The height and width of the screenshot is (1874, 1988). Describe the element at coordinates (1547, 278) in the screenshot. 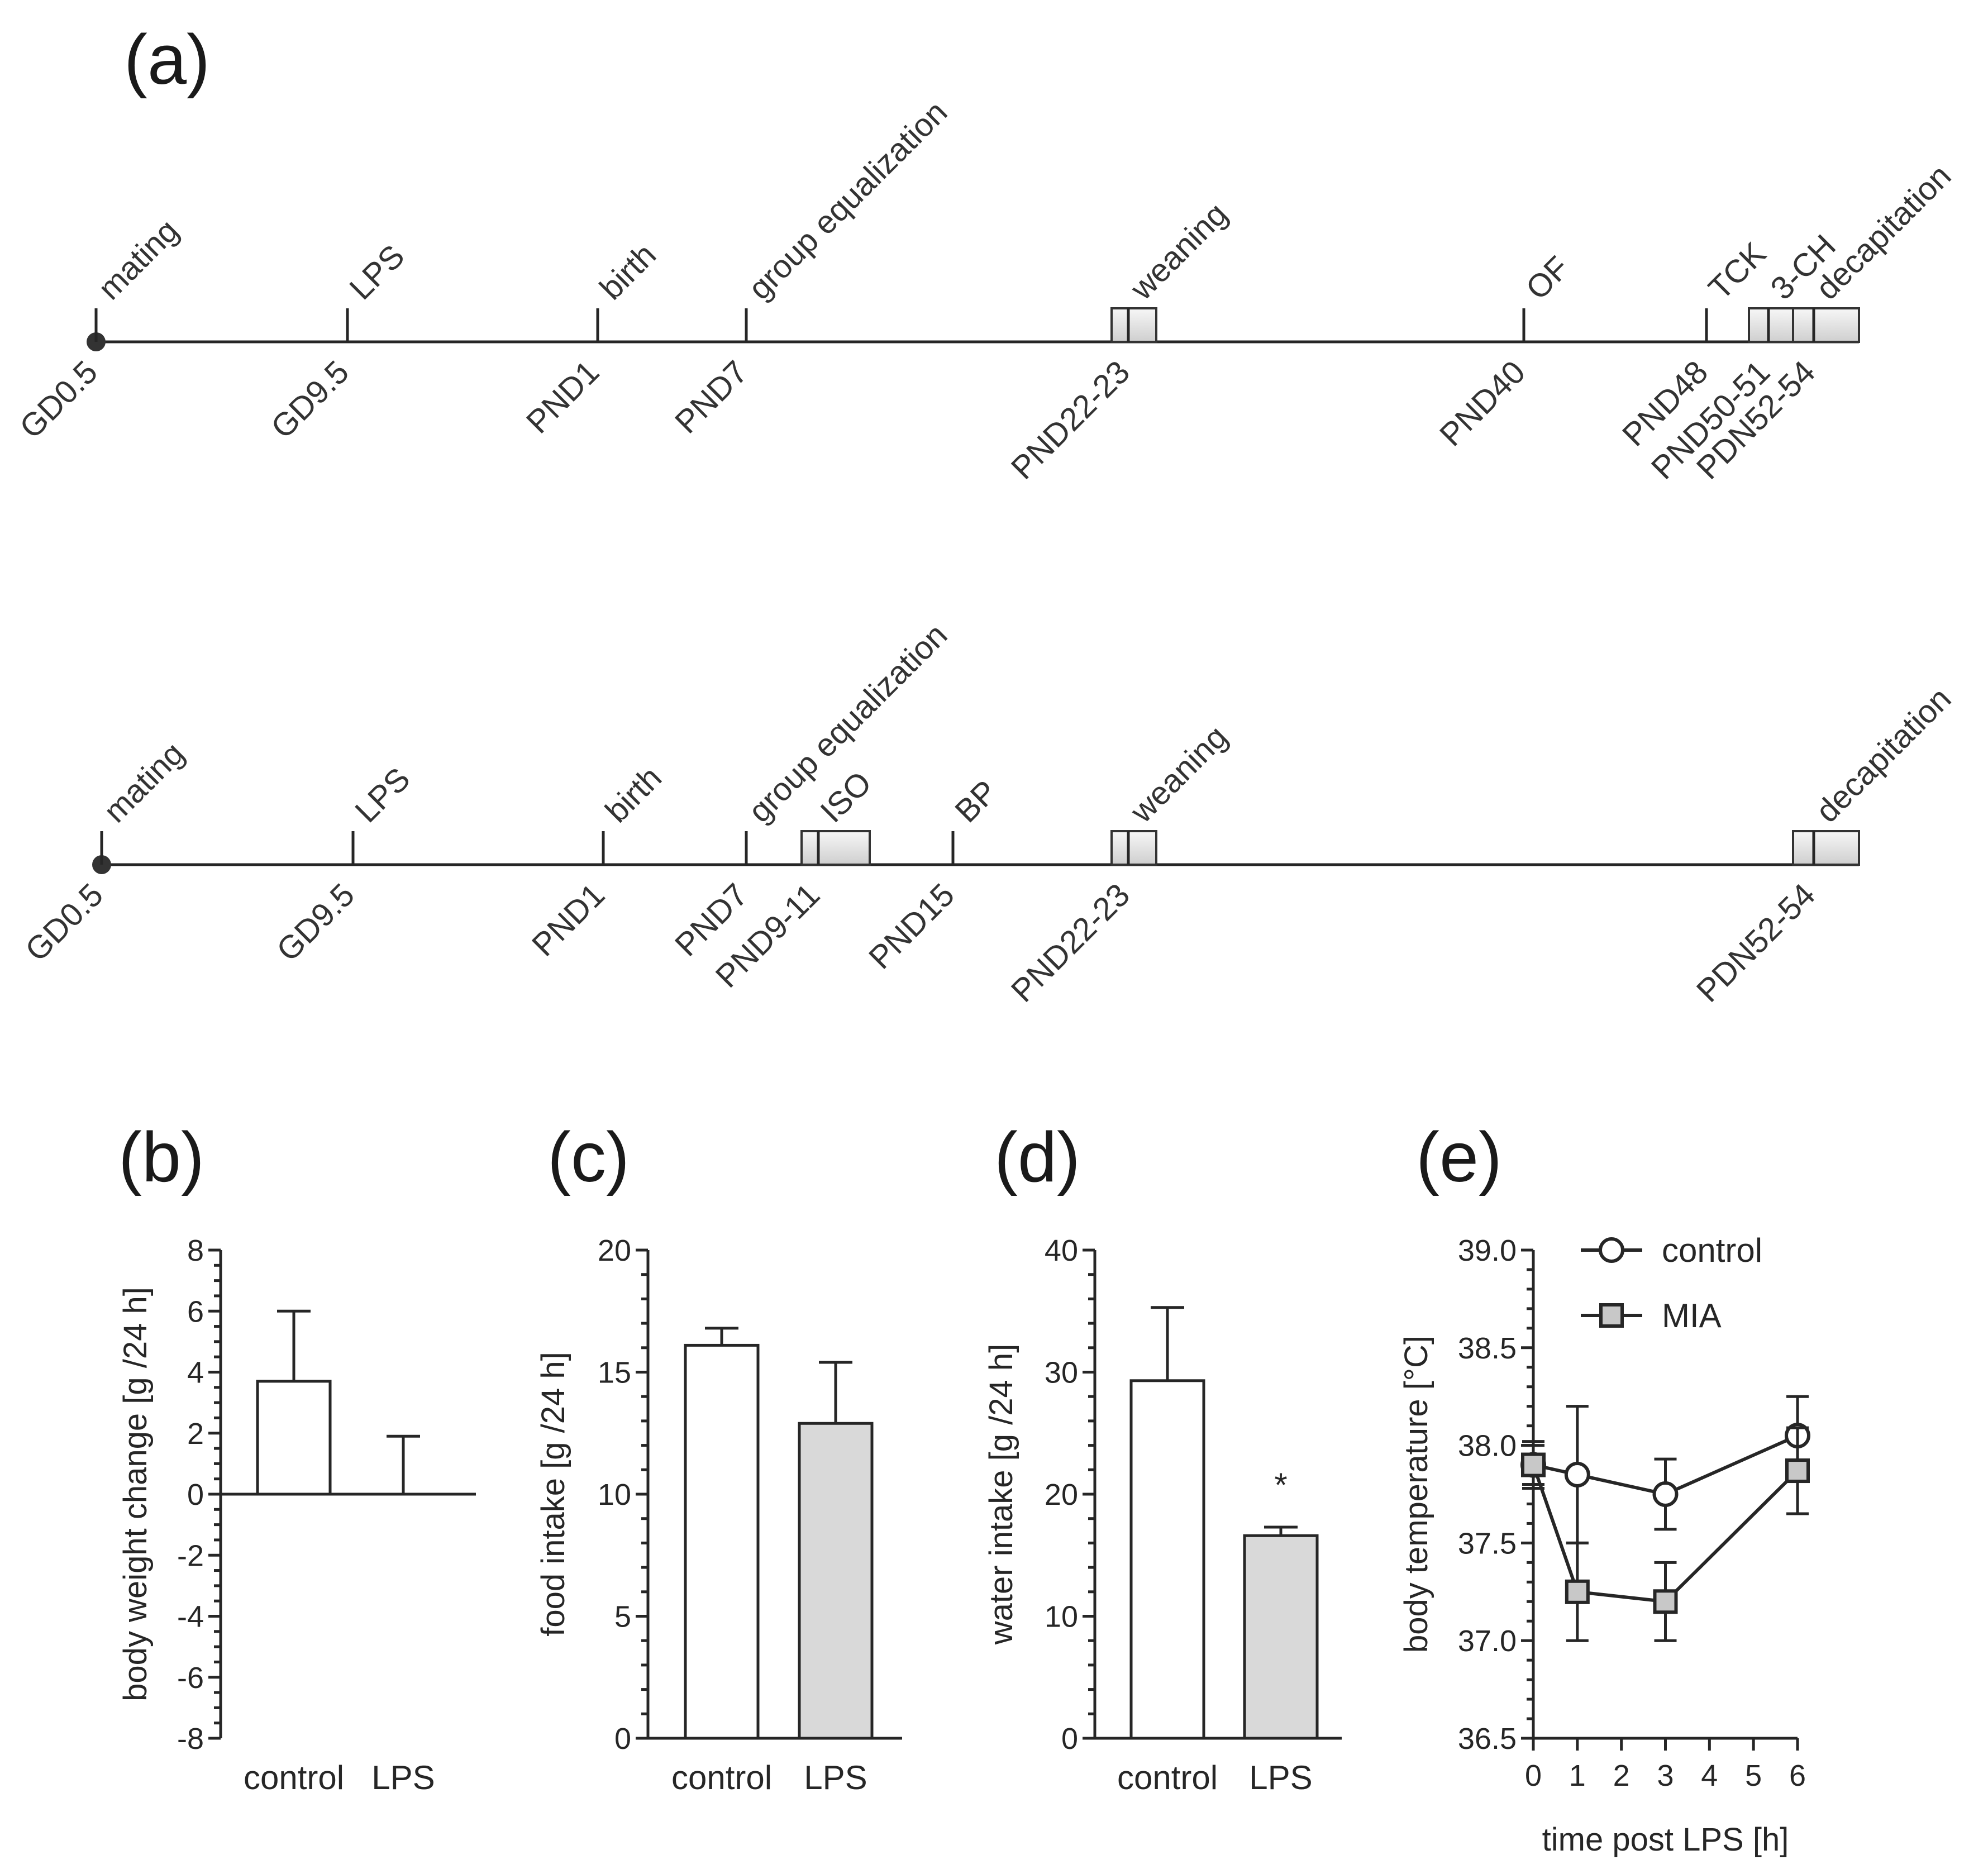

I see `timeline-event-label: OF` at that location.